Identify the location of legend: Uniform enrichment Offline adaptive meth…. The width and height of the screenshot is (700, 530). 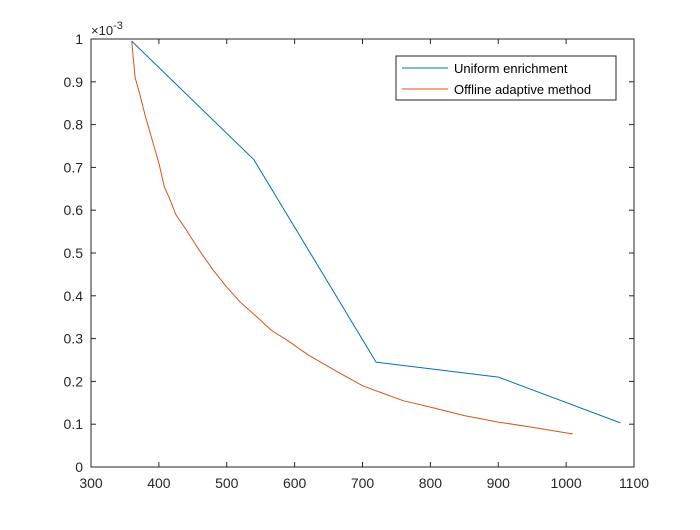
(506, 78).